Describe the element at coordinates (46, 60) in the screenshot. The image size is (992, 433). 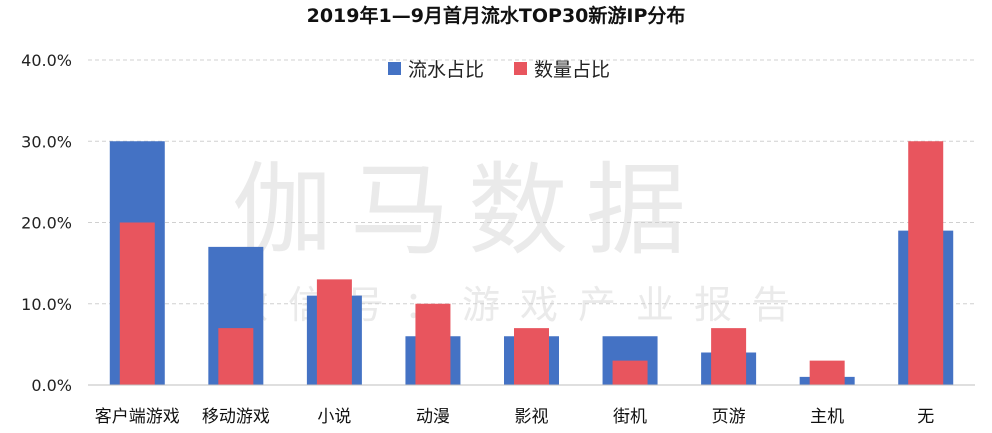
I see `y-tick-label: 40.0%` at that location.